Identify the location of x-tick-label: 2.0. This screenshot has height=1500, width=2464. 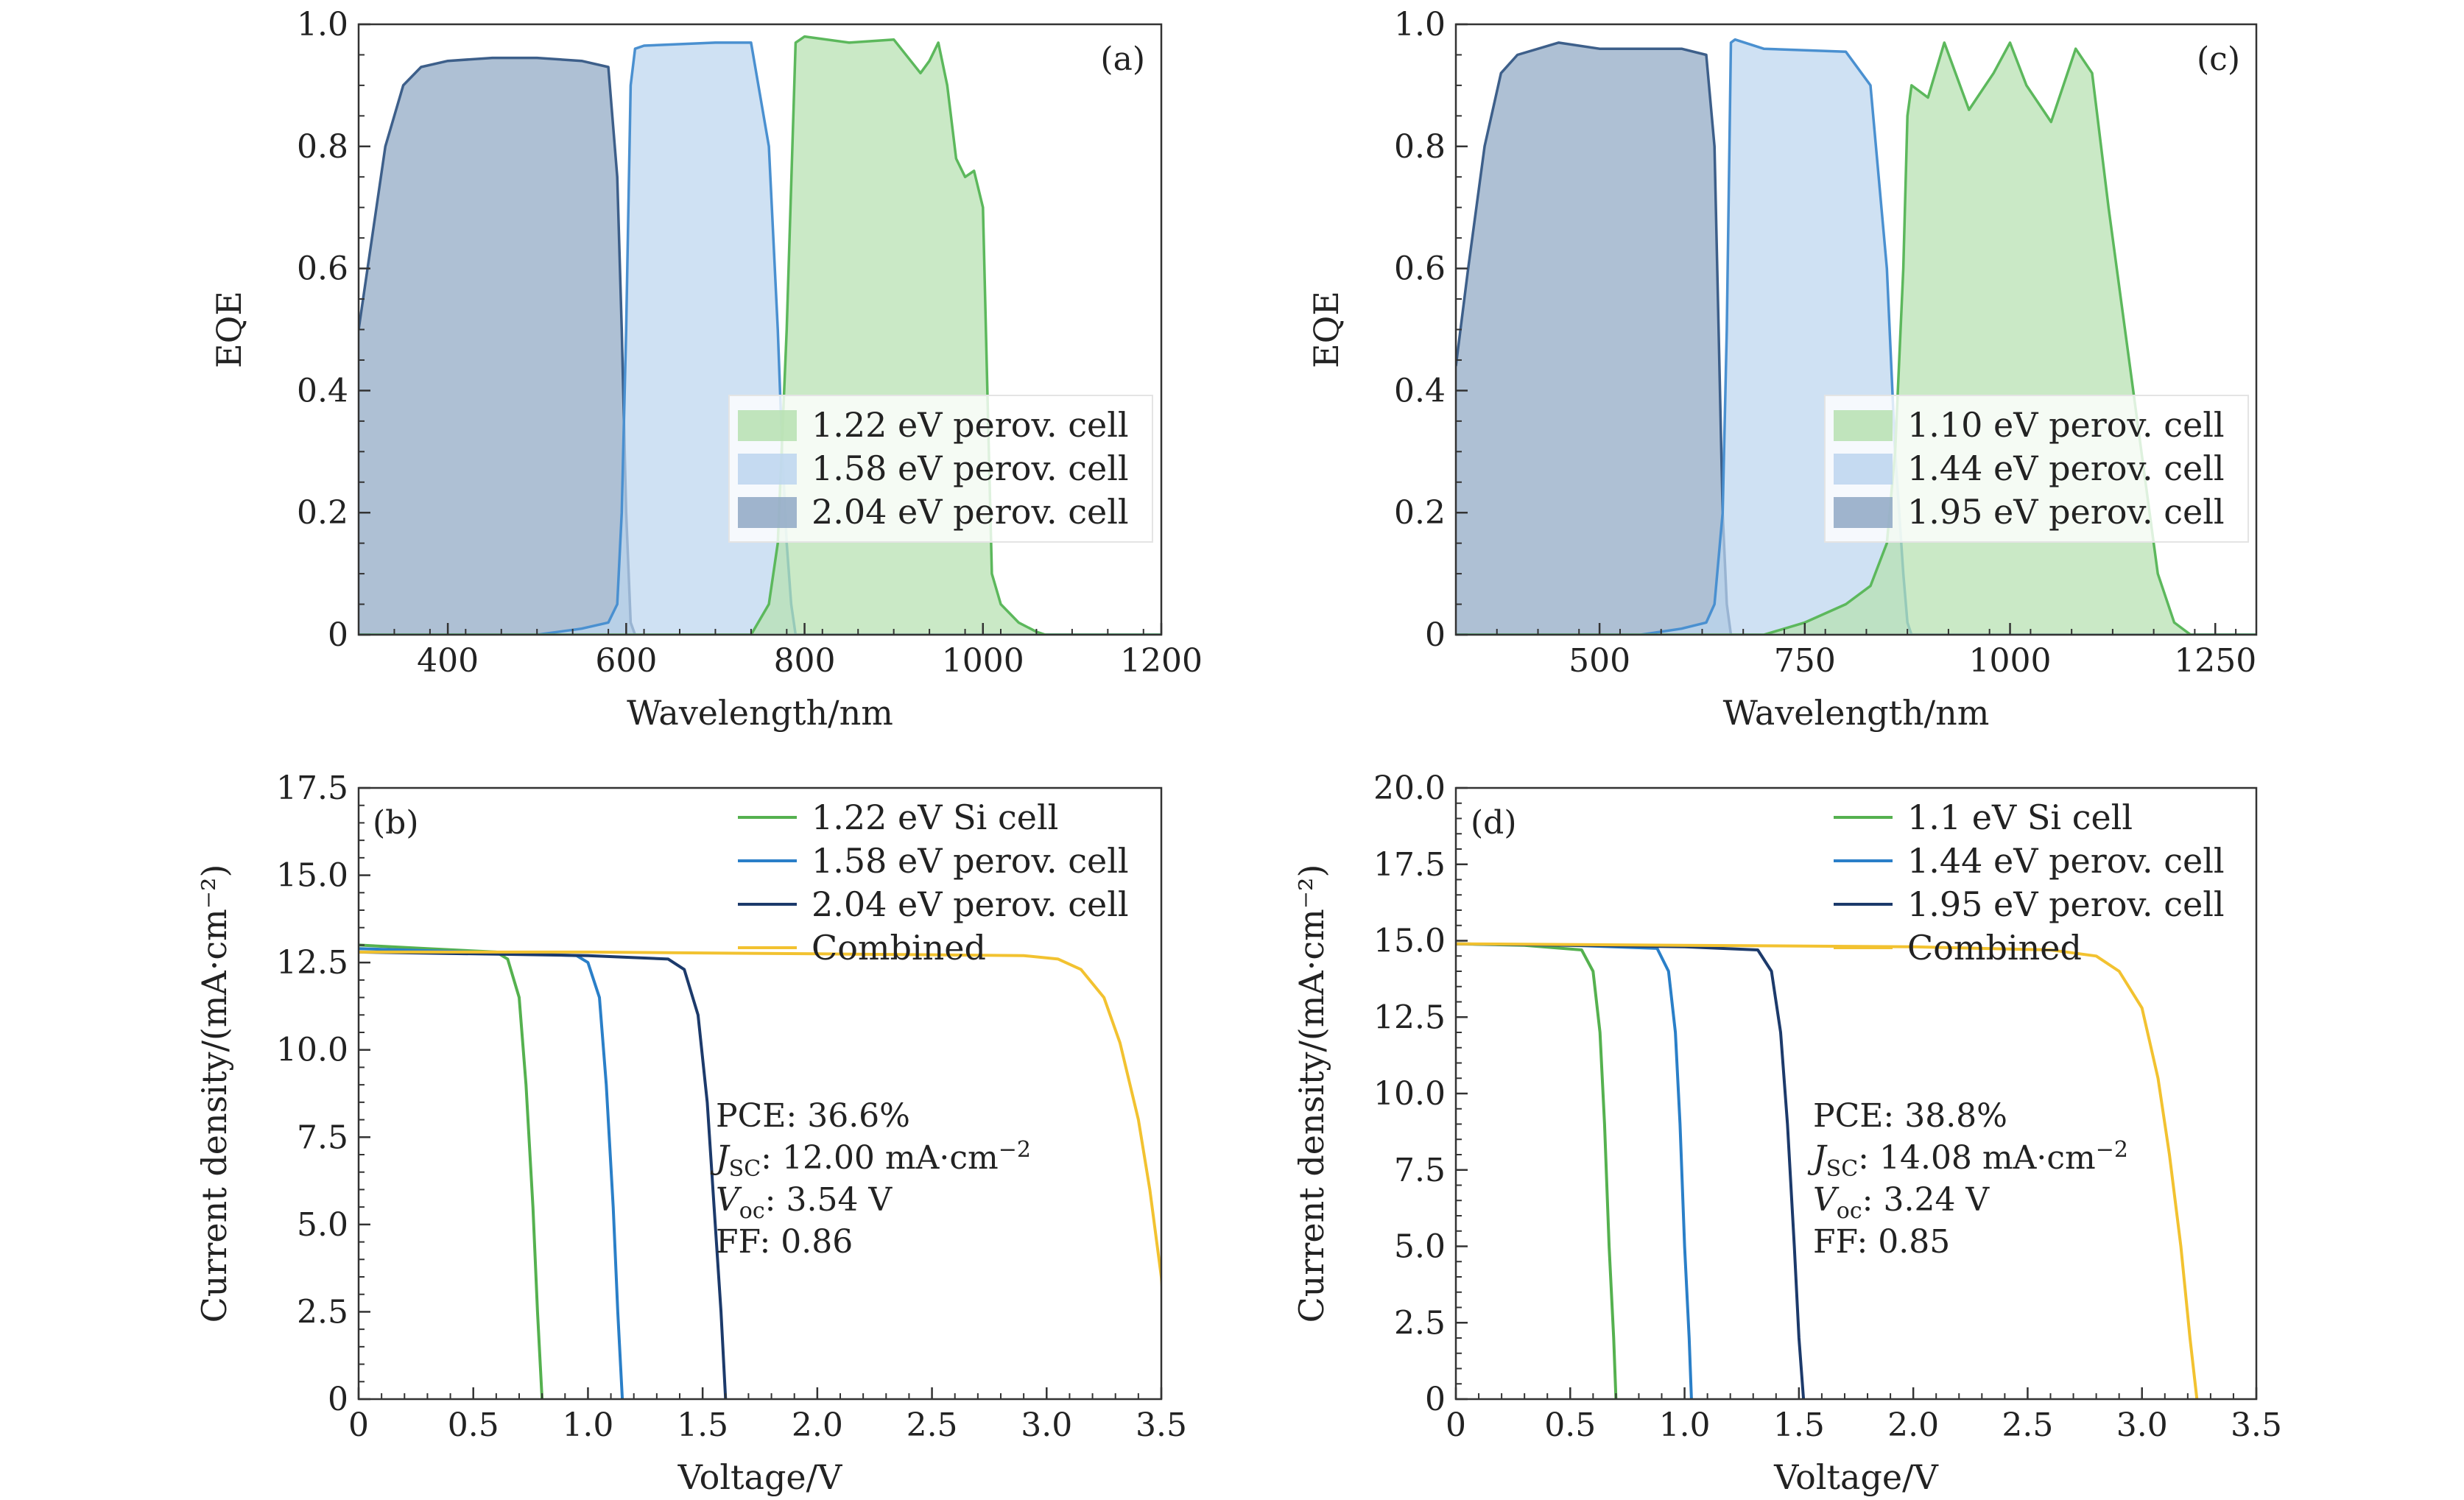
(817, 1425).